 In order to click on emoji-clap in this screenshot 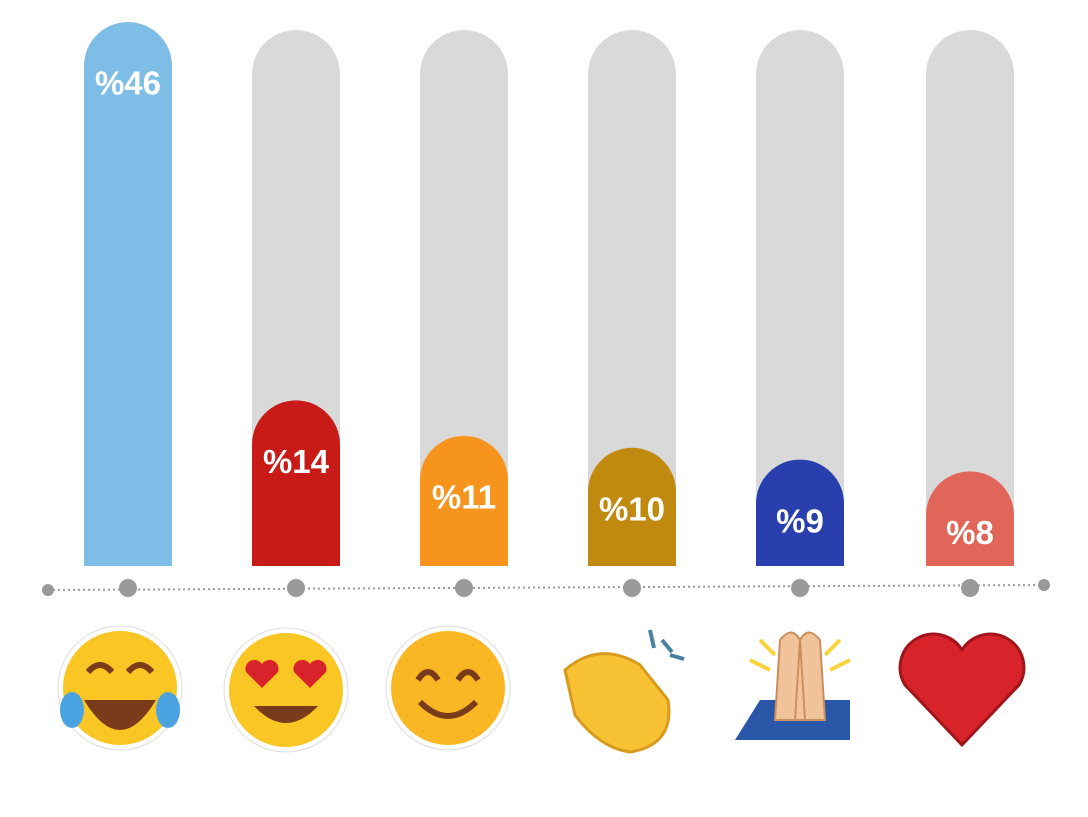, I will do `click(624, 691)`.